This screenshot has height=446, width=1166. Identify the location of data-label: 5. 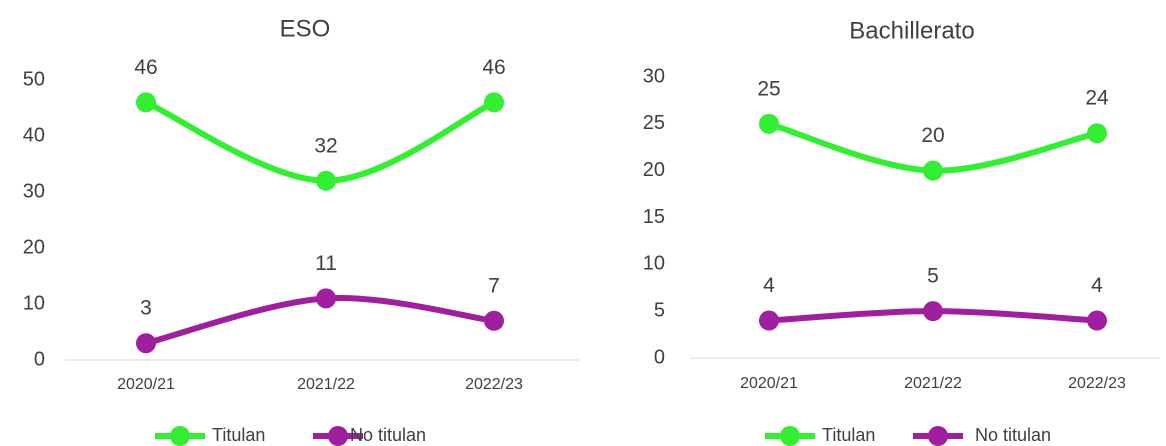
(933, 276).